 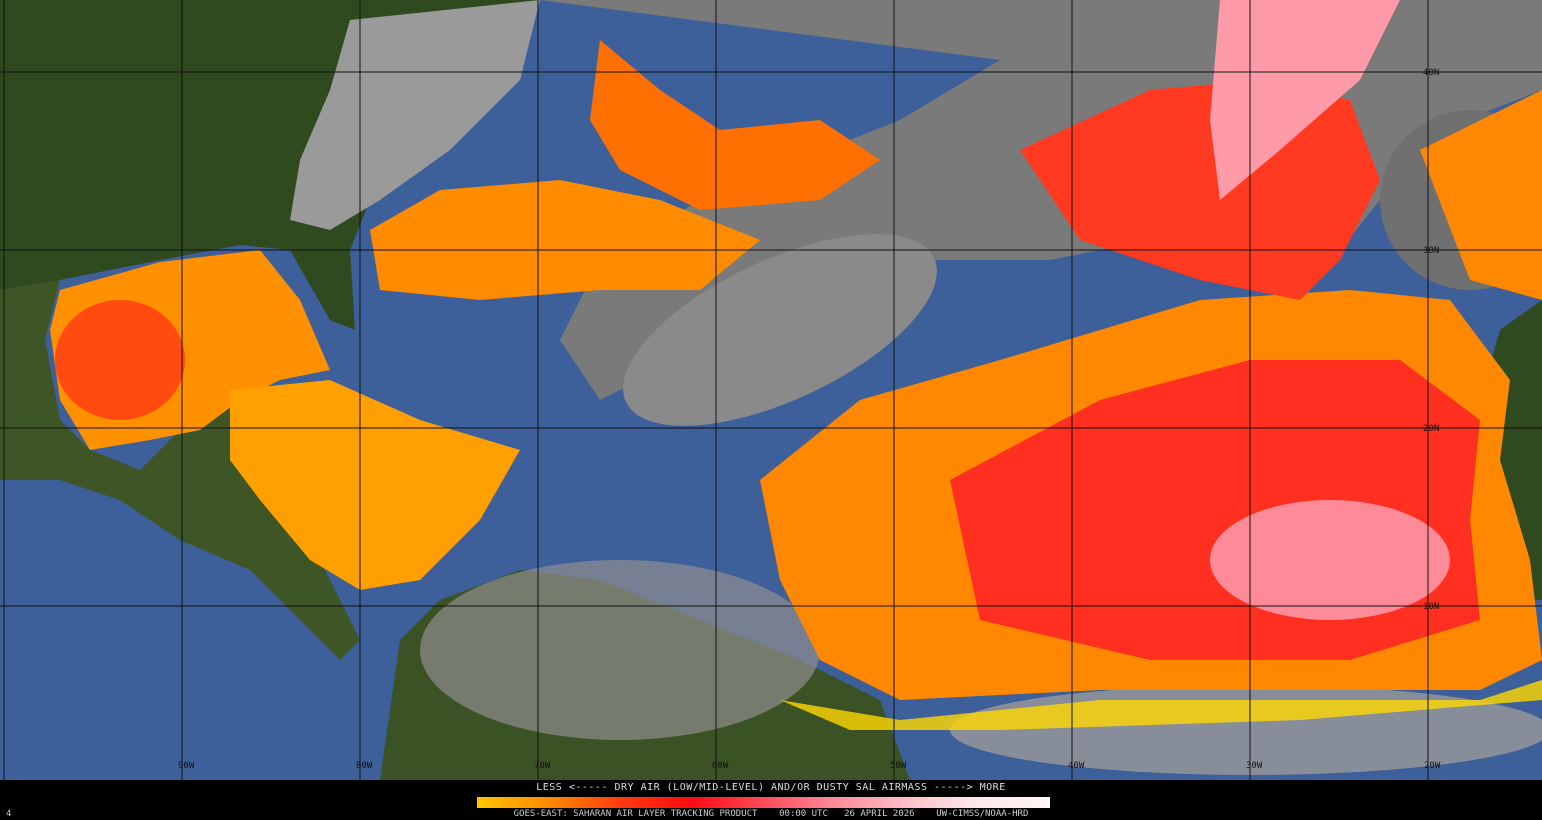 I want to click on cloud-us-east, so click(x=415, y=115).